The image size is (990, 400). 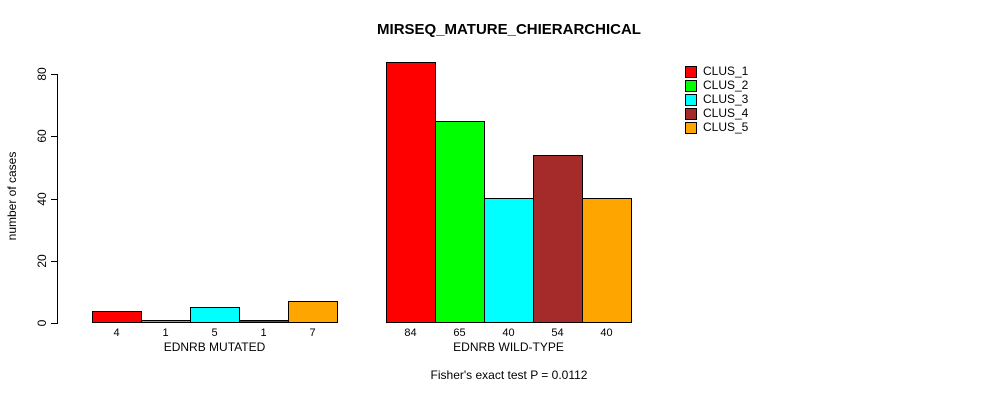 What do you see at coordinates (42, 74) in the screenshot?
I see `y-axis-tick-label: 80` at bounding box center [42, 74].